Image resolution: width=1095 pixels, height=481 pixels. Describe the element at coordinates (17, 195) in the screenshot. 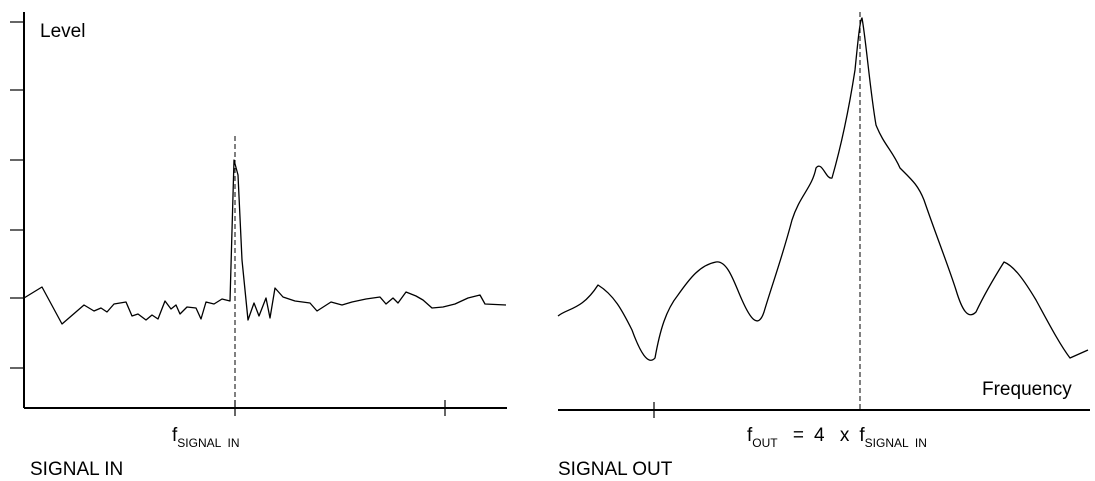

I see `left-y-ticks` at that location.